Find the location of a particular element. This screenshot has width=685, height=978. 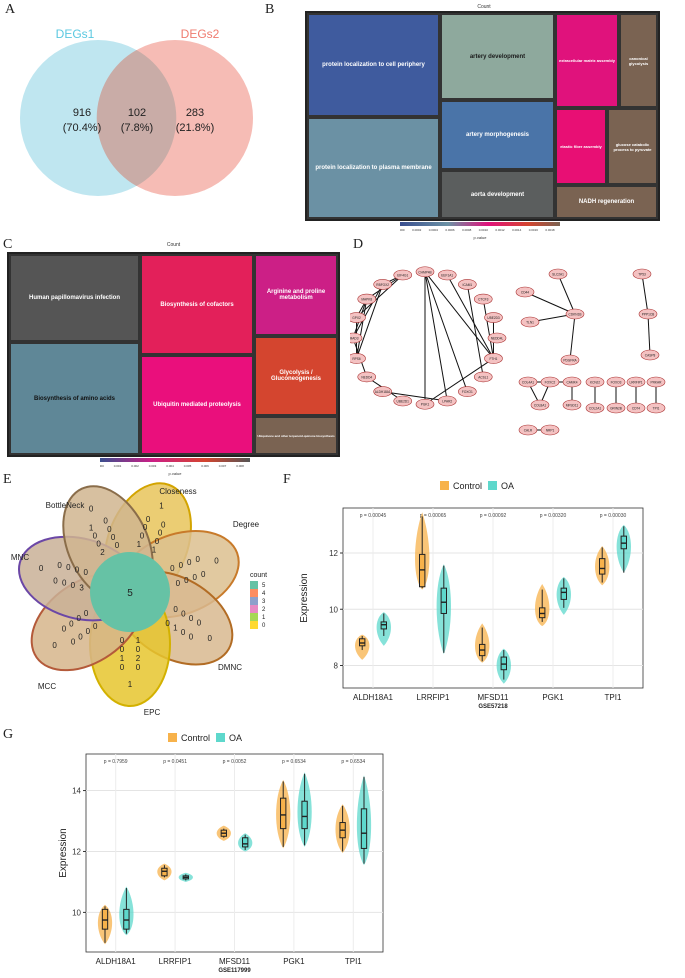

network-node-label: GPX2 is located at coordinates (356, 318).